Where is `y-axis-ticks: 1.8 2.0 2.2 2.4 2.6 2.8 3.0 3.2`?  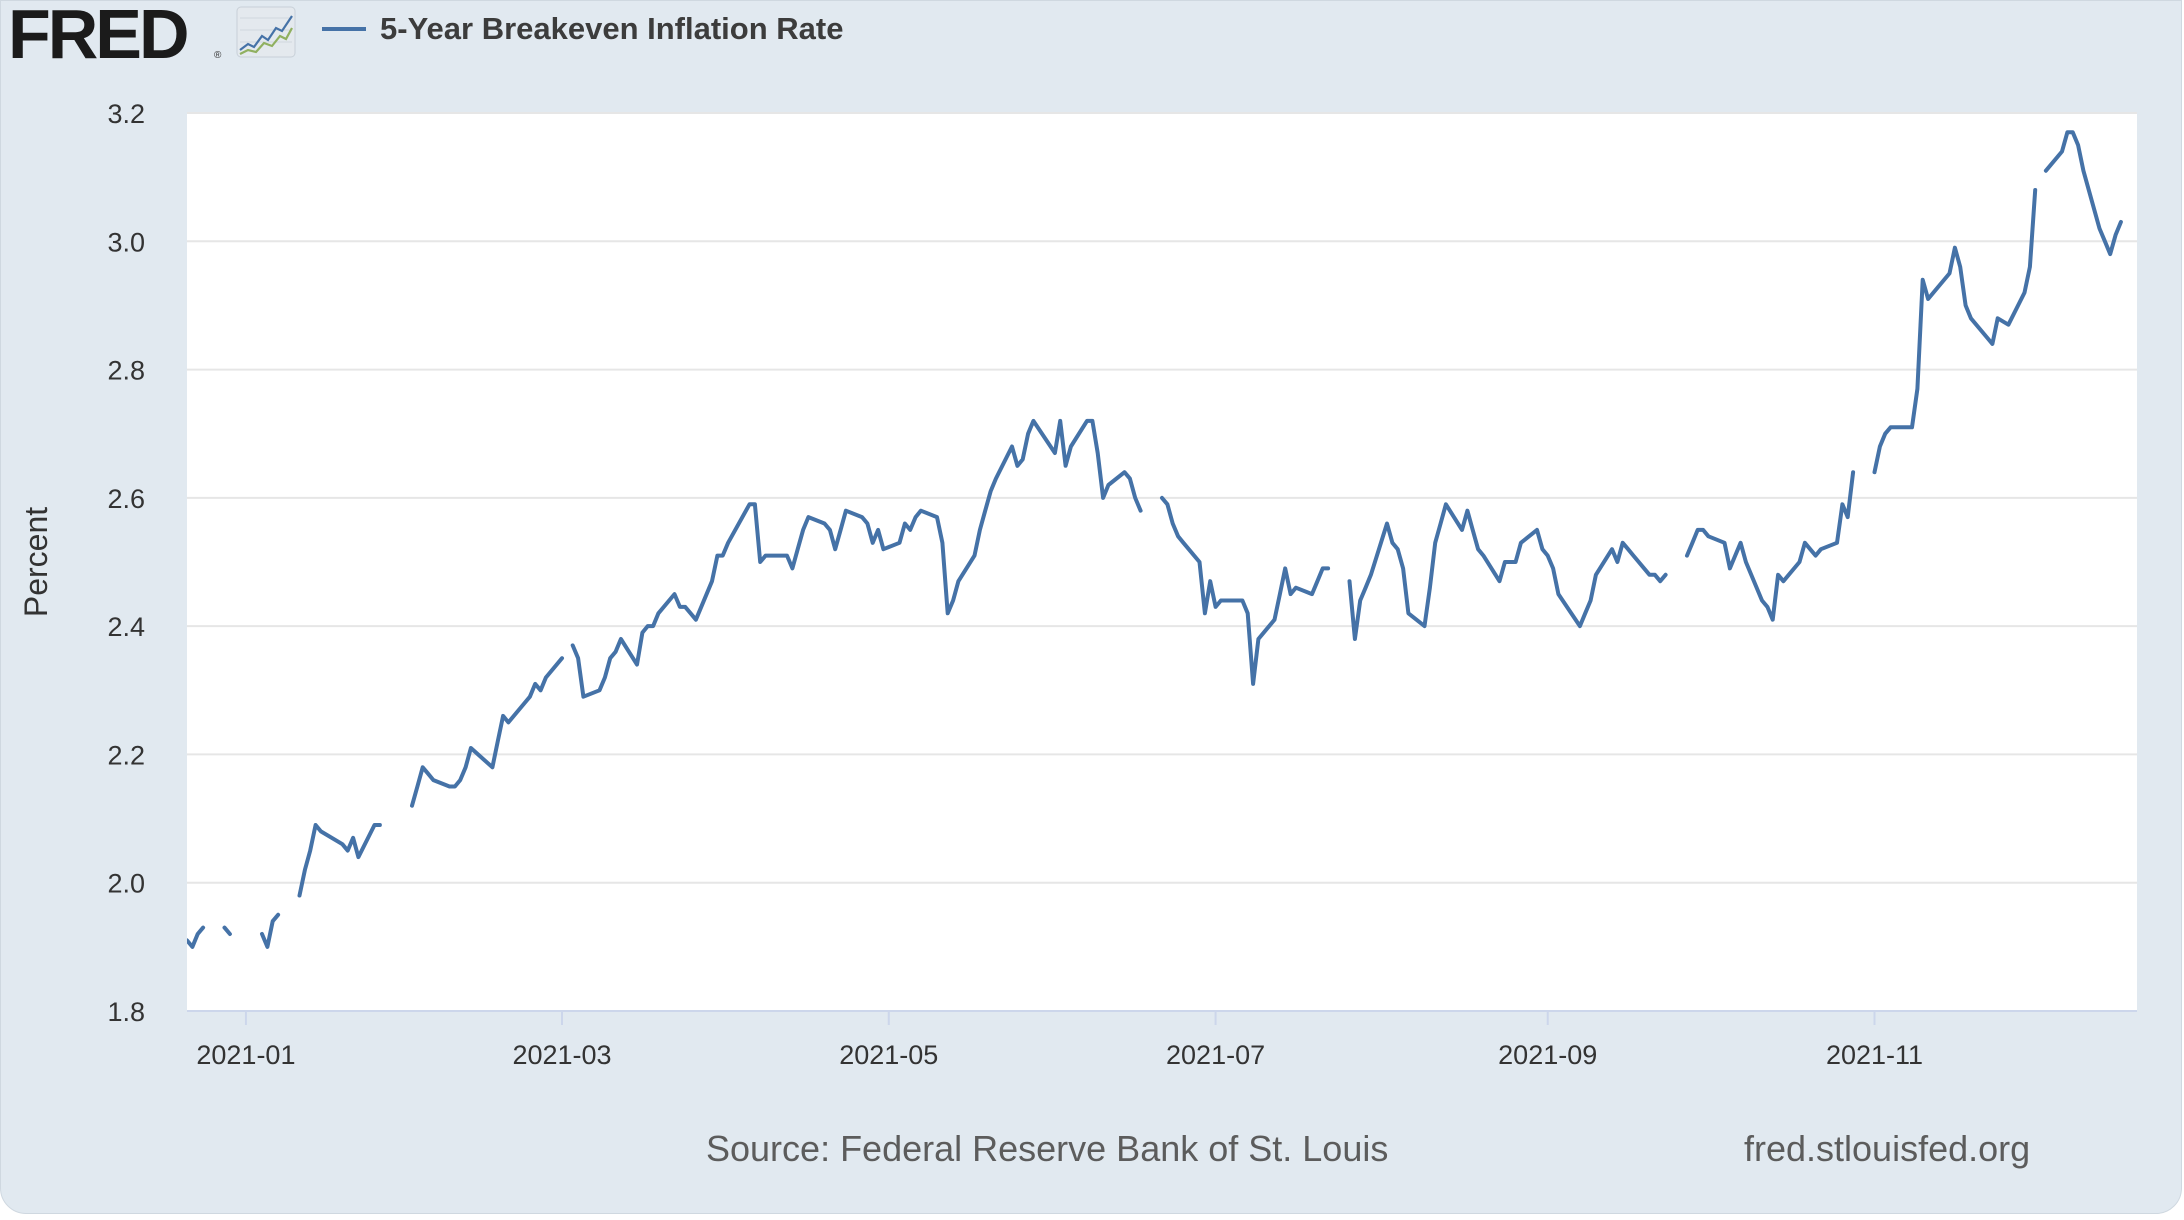 y-axis-ticks: 1.8 2.0 2.2 2.4 2.6 2.8 3.0 3.2 is located at coordinates (126, 563).